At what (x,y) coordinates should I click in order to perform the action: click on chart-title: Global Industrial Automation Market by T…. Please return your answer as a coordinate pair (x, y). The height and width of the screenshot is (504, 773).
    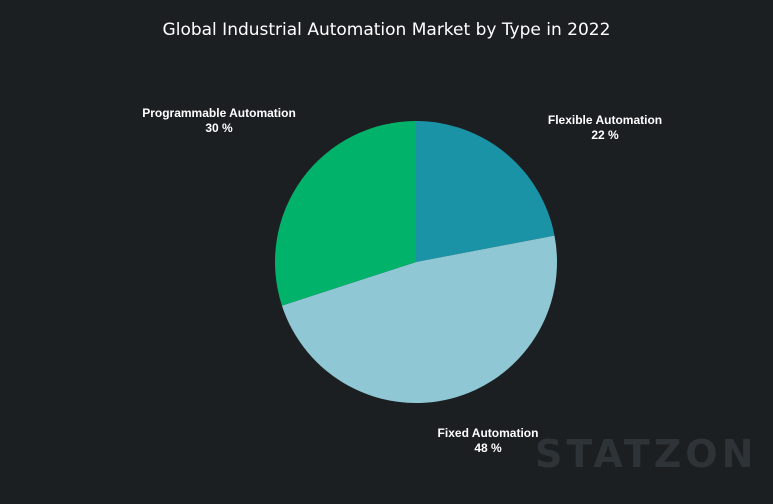
    Looking at the image, I should click on (386, 30).